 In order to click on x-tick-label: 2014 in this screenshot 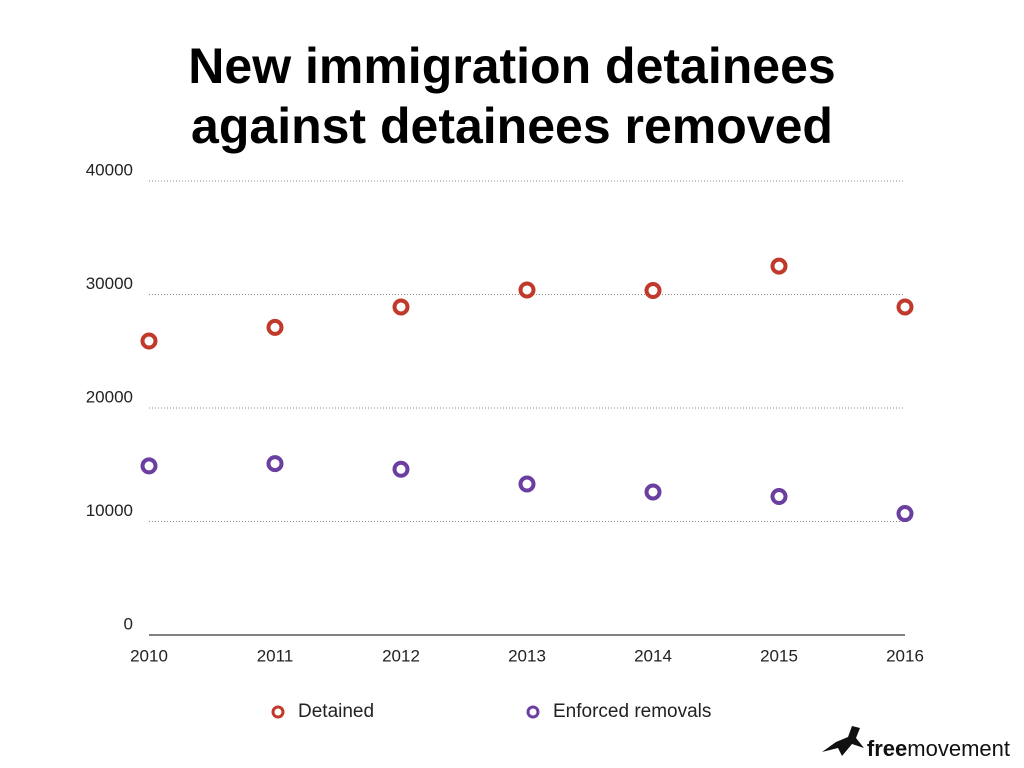, I will do `click(653, 655)`.